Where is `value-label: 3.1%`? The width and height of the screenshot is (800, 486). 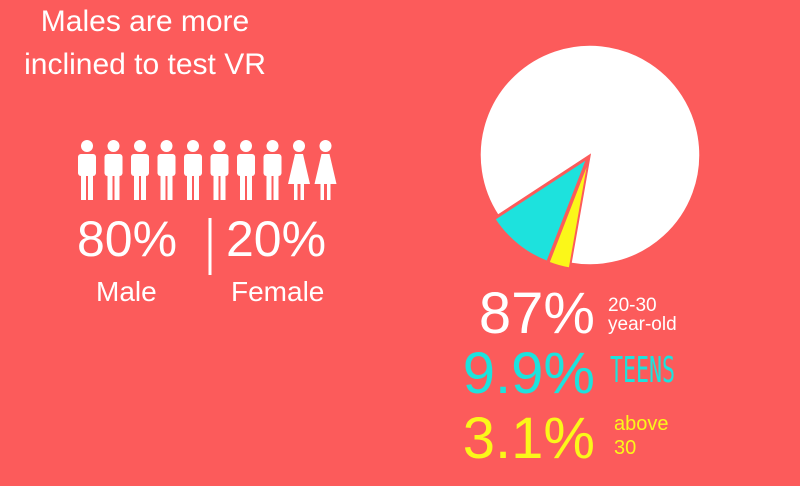
value-label: 3.1% is located at coordinates (528, 438).